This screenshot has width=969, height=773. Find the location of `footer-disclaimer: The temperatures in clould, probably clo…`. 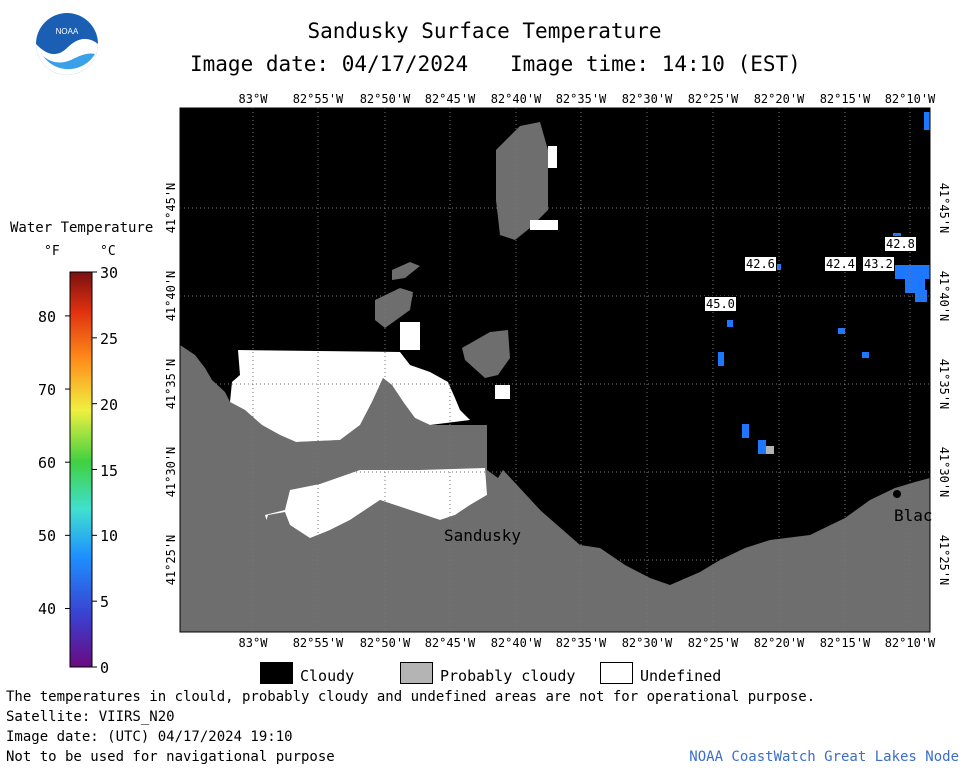

footer-disclaimer: The temperatures in clould, probably clo… is located at coordinates (411, 697).